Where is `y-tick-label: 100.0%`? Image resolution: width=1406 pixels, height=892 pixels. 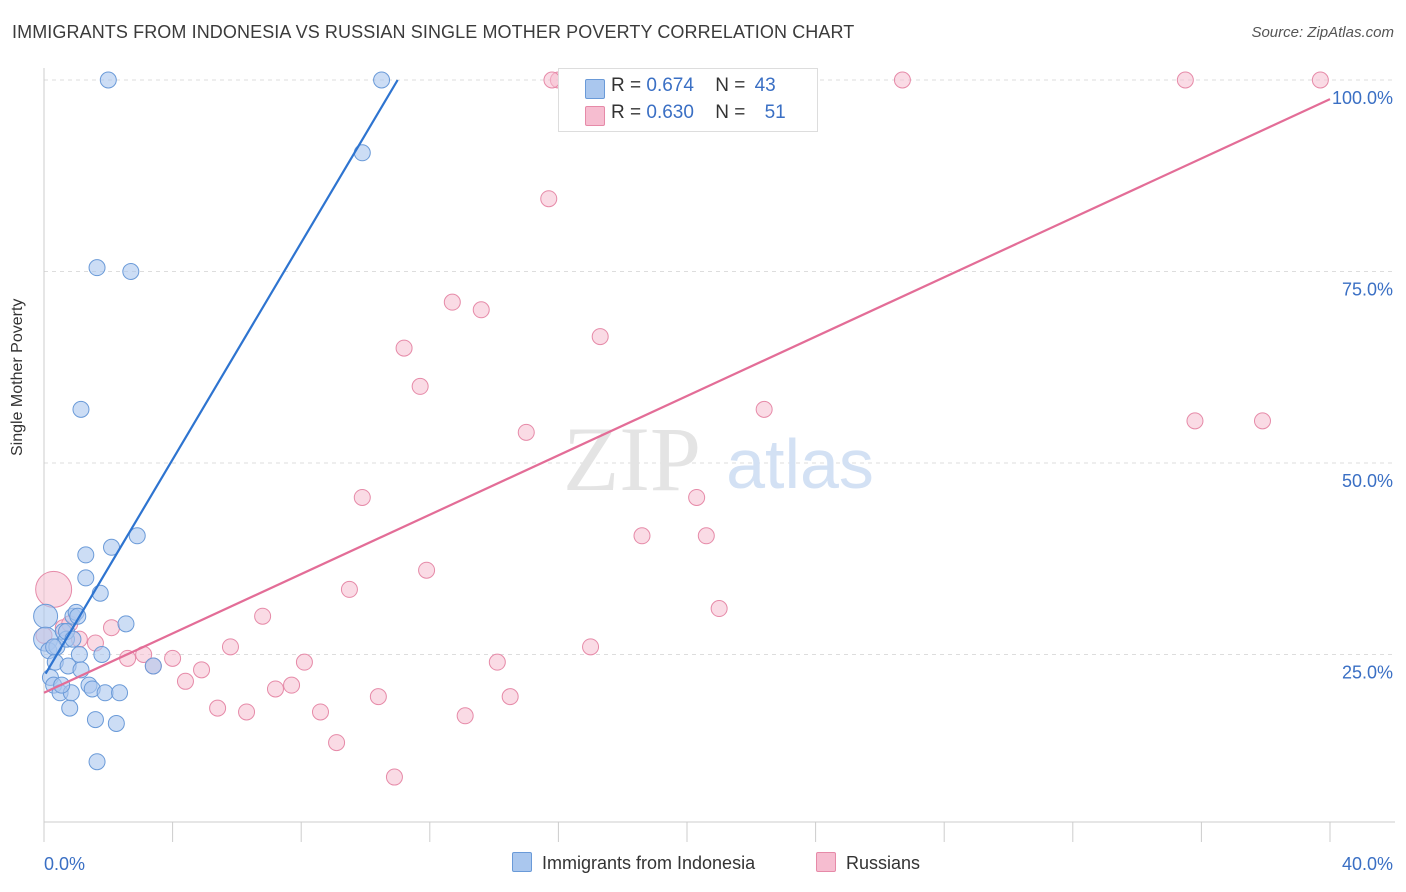
y-tick-label: 100.0% is located at coordinates (1362, 98).